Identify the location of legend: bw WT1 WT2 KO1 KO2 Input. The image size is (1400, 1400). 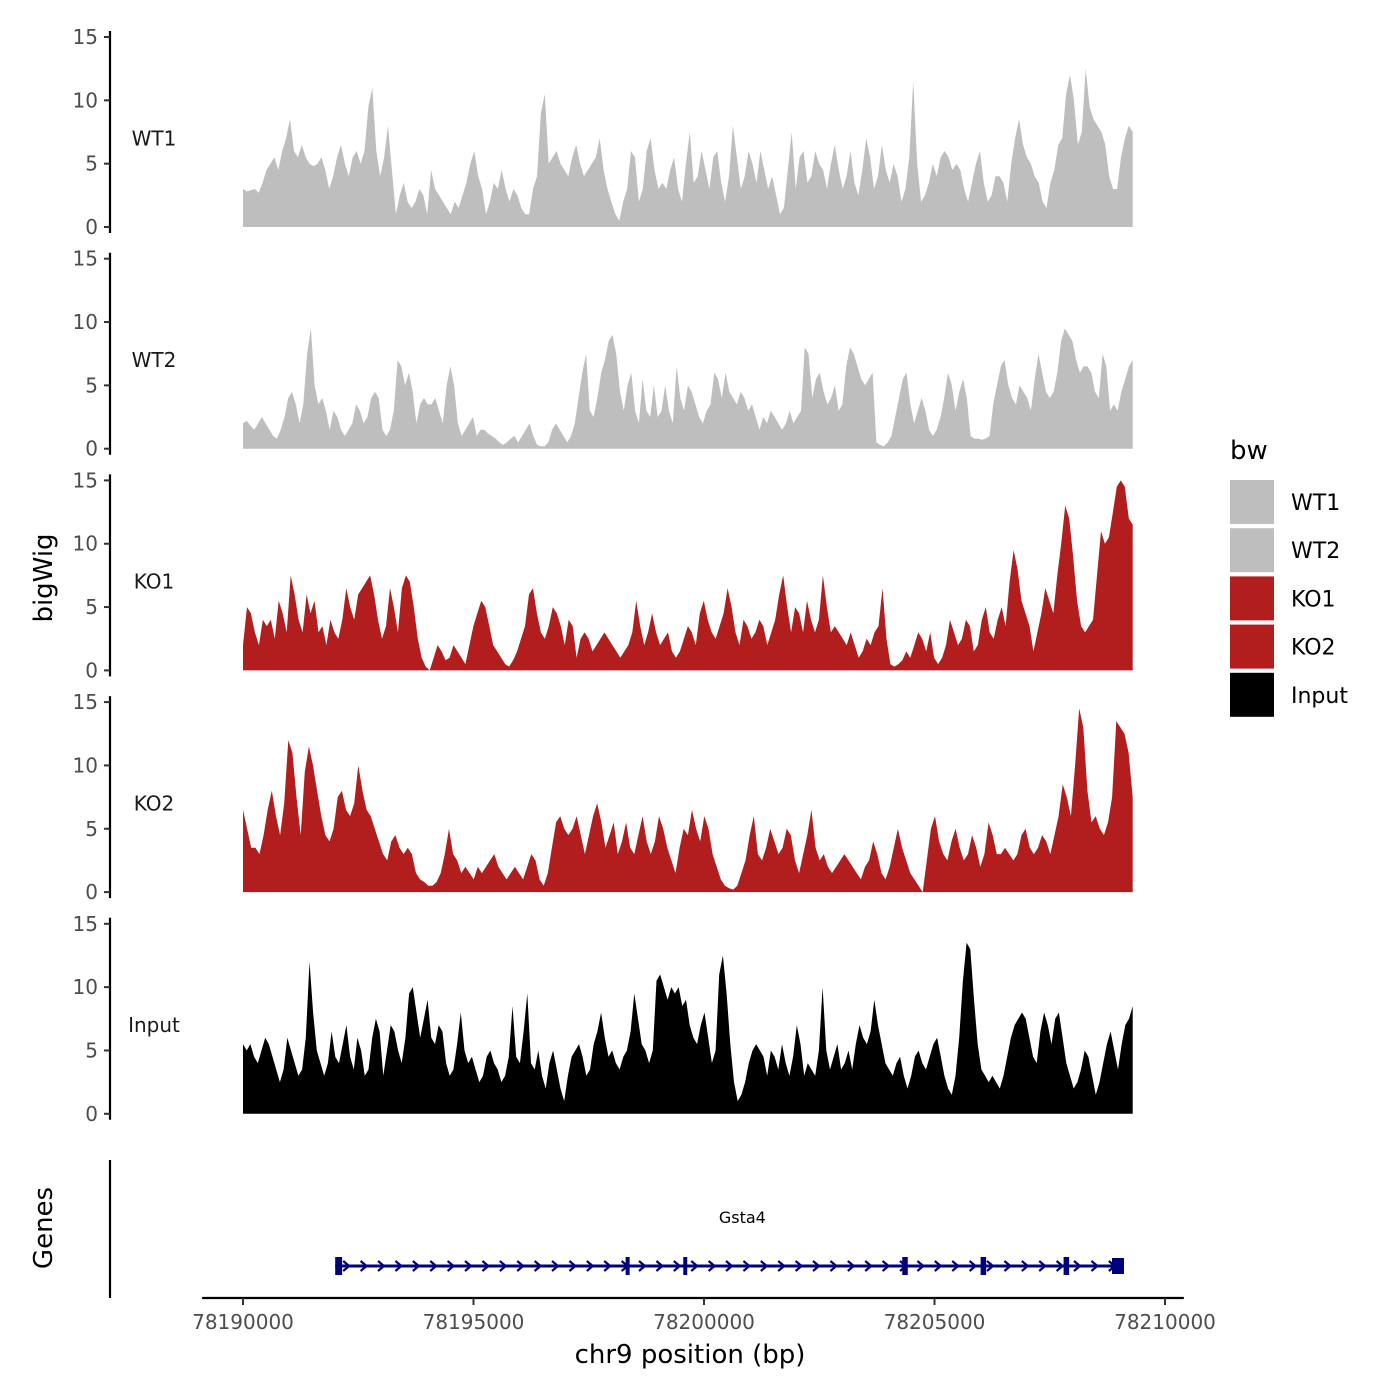
(1289, 576).